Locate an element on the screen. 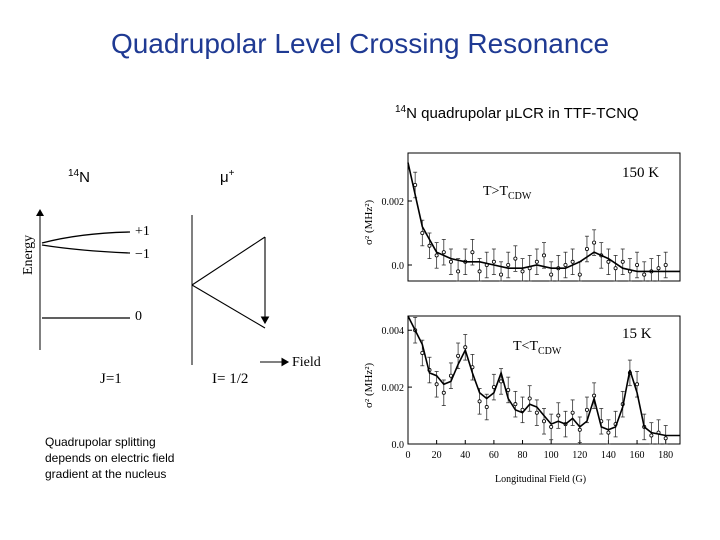 Image resolution: width=720 pixels, height=540 pixels. x-axis-label: Longitudinal Field (G) is located at coordinates (540, 479).